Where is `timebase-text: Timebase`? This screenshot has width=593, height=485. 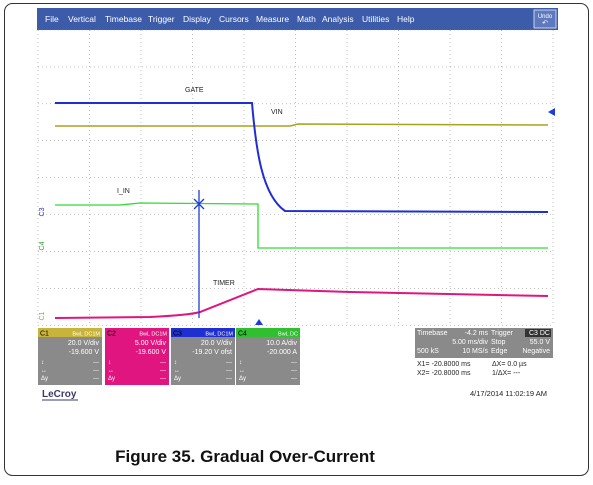 timebase-text: Timebase is located at coordinates (432, 333).